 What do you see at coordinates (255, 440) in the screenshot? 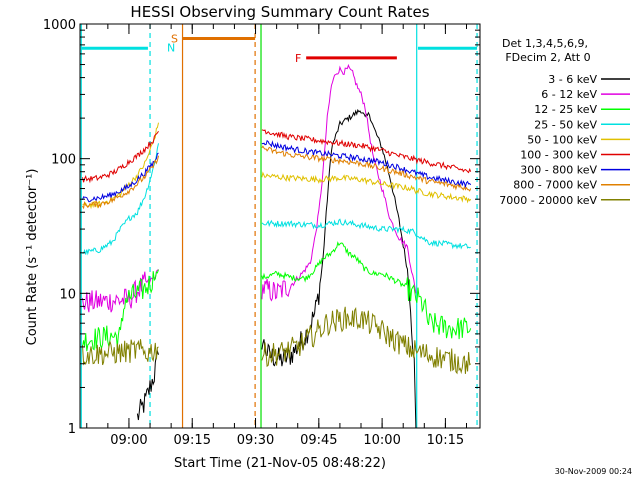
I see `x-tick-label: 09:30` at bounding box center [255, 440].